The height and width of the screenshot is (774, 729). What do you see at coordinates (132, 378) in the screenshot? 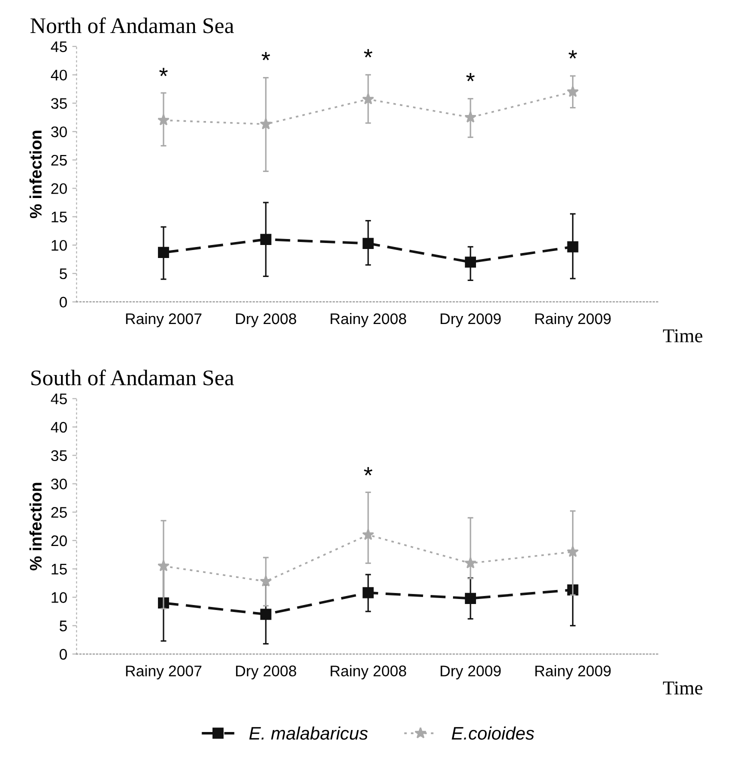
I see `chart-title: South of Andaman Sea` at bounding box center [132, 378].